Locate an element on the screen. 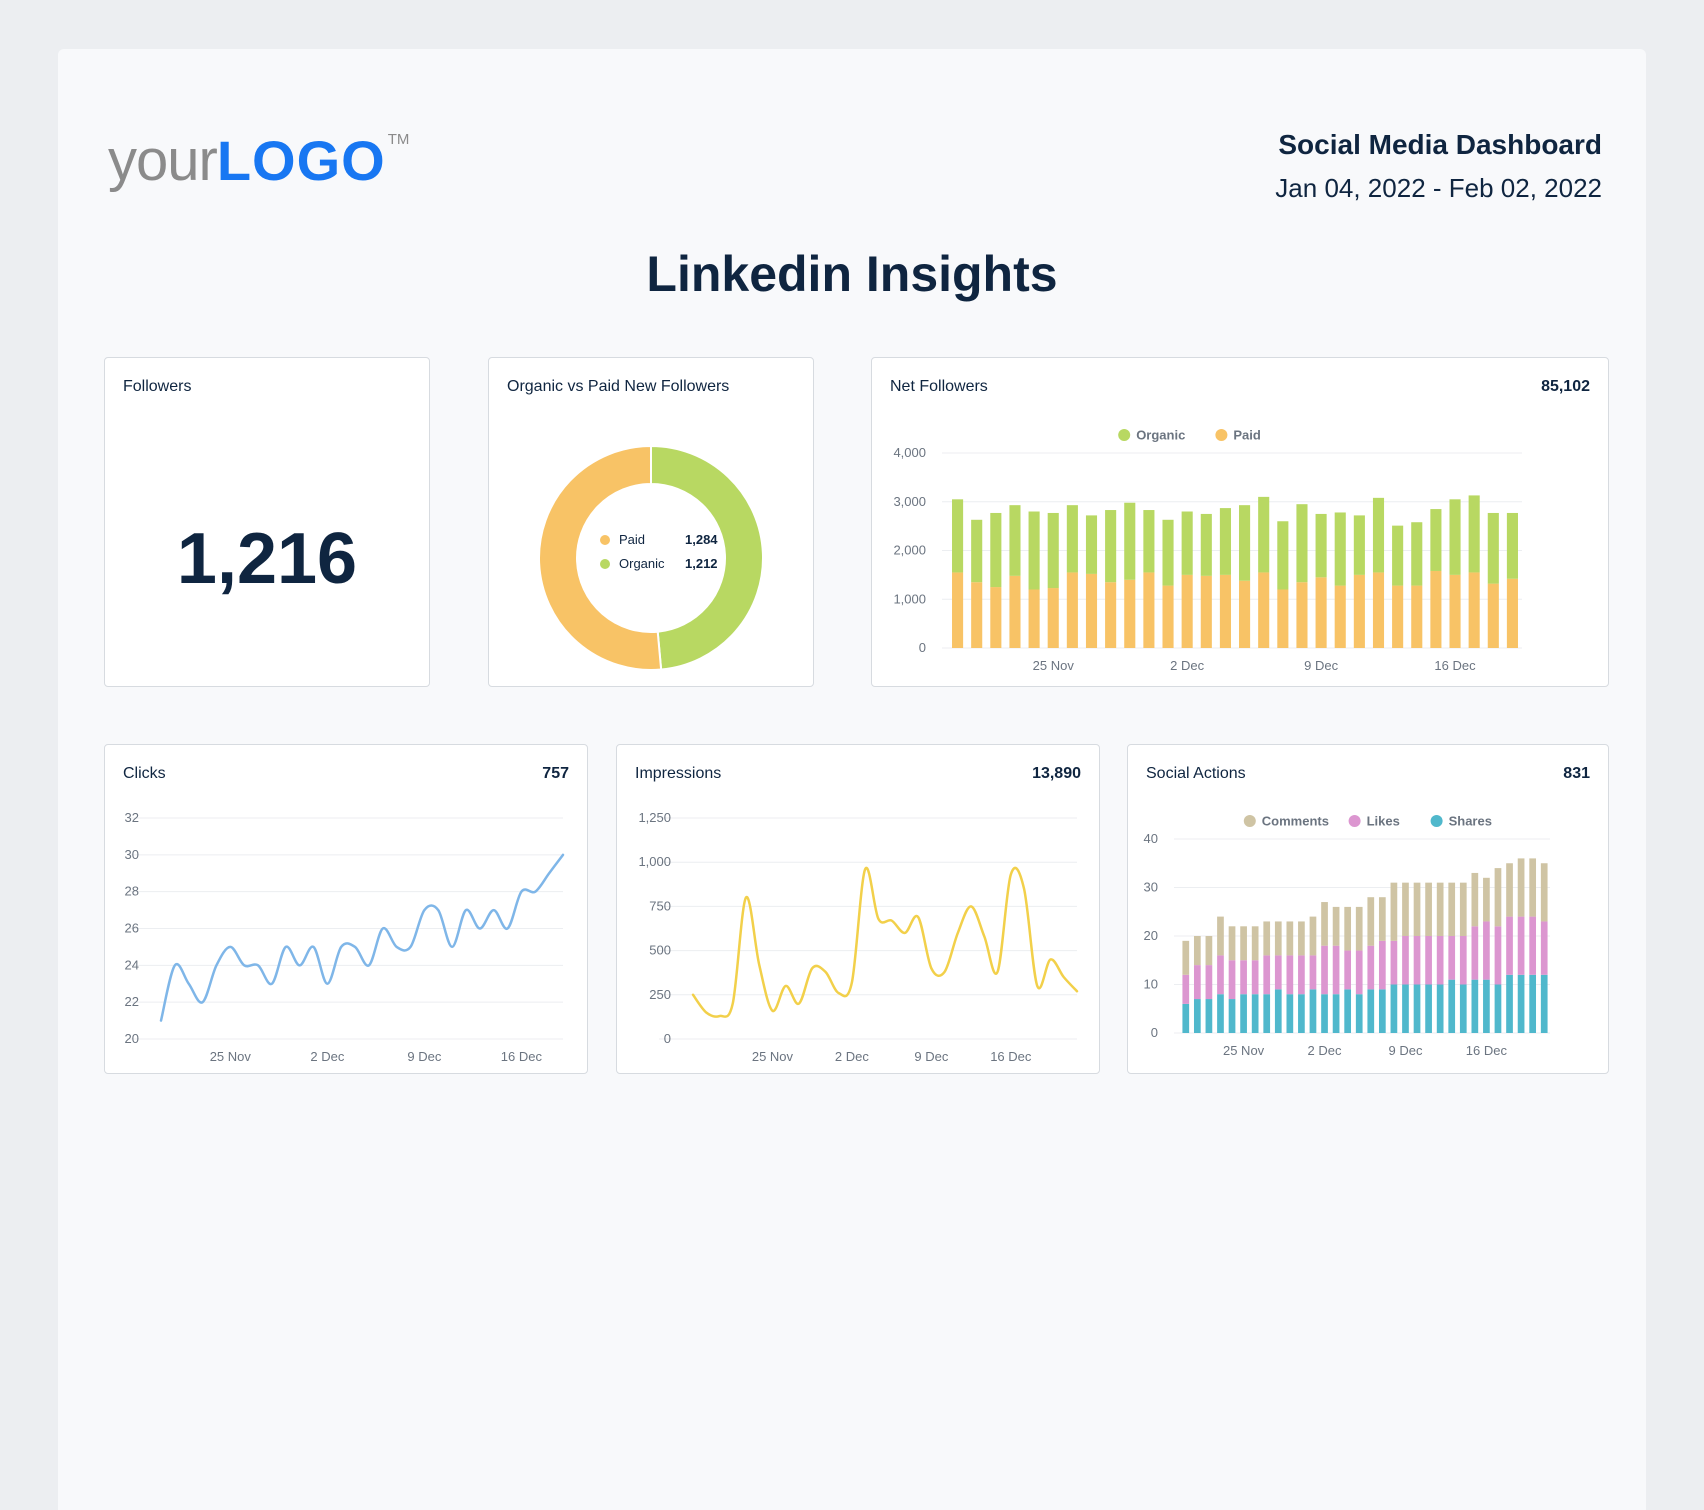 The height and width of the screenshot is (1510, 1704). social-actions-y-tick-label: 40 is located at coordinates (1151, 838).